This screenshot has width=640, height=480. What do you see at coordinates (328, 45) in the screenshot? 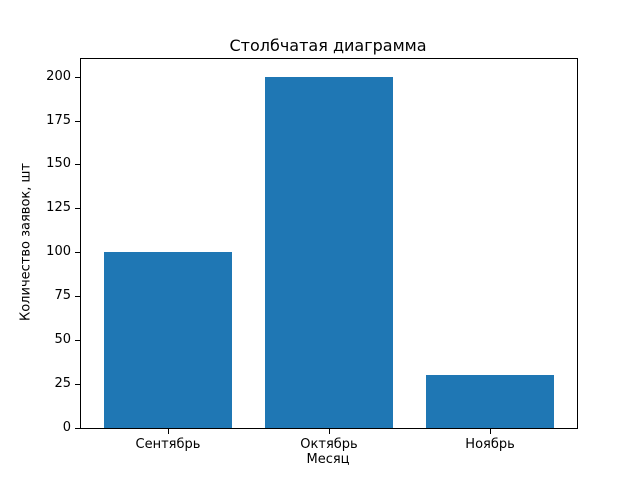
I see `chart-title: Столбчатая диаграмма` at bounding box center [328, 45].